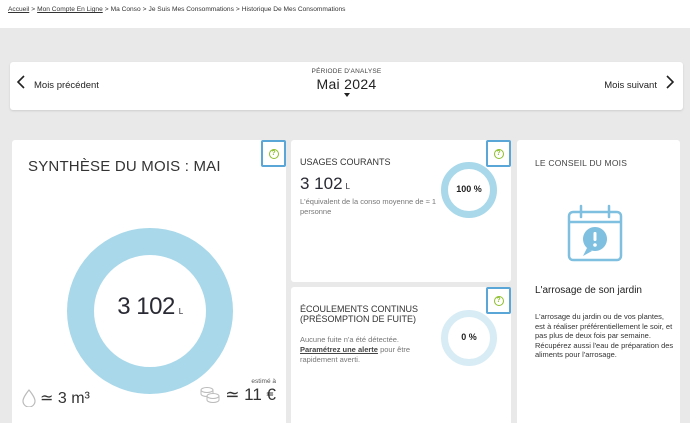 The width and height of the screenshot is (690, 423). I want to click on cost-display: estimé à ≃ 11 €, so click(237, 391).